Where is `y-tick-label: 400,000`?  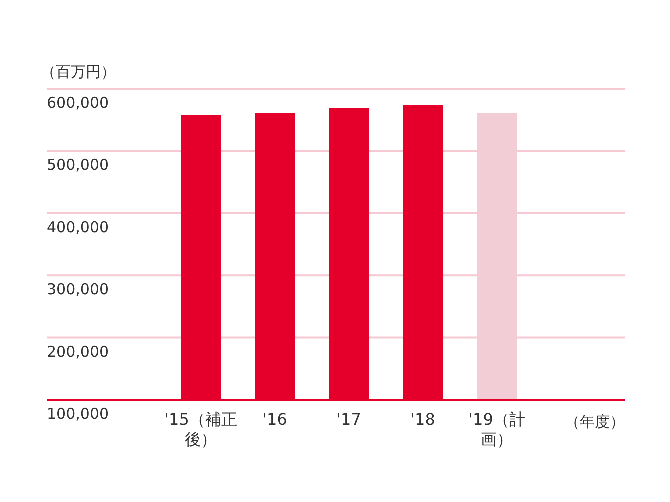
y-tick-label: 400,000 is located at coordinates (78, 227).